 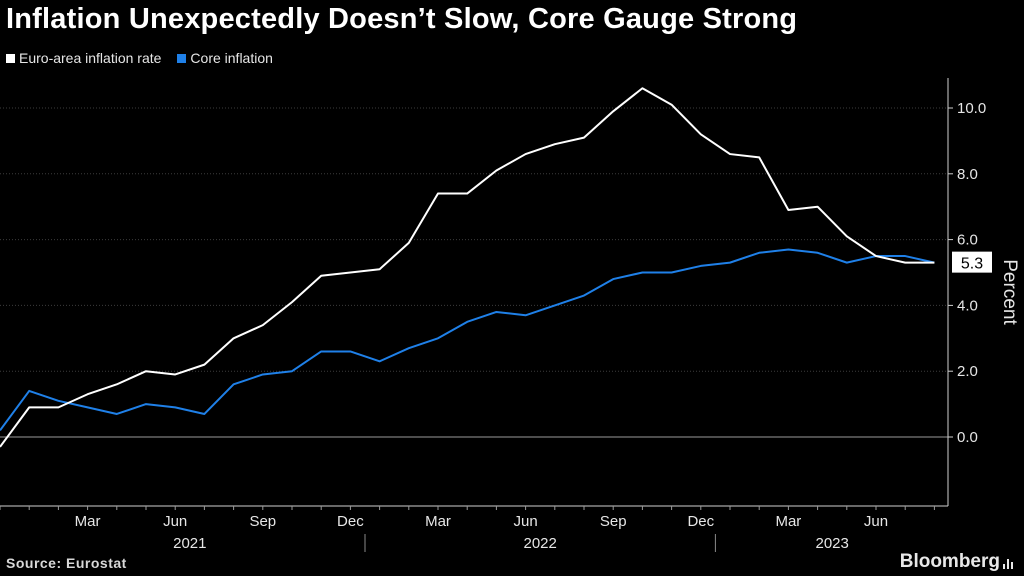 I want to click on x-year-label: 2021, so click(x=189, y=543).